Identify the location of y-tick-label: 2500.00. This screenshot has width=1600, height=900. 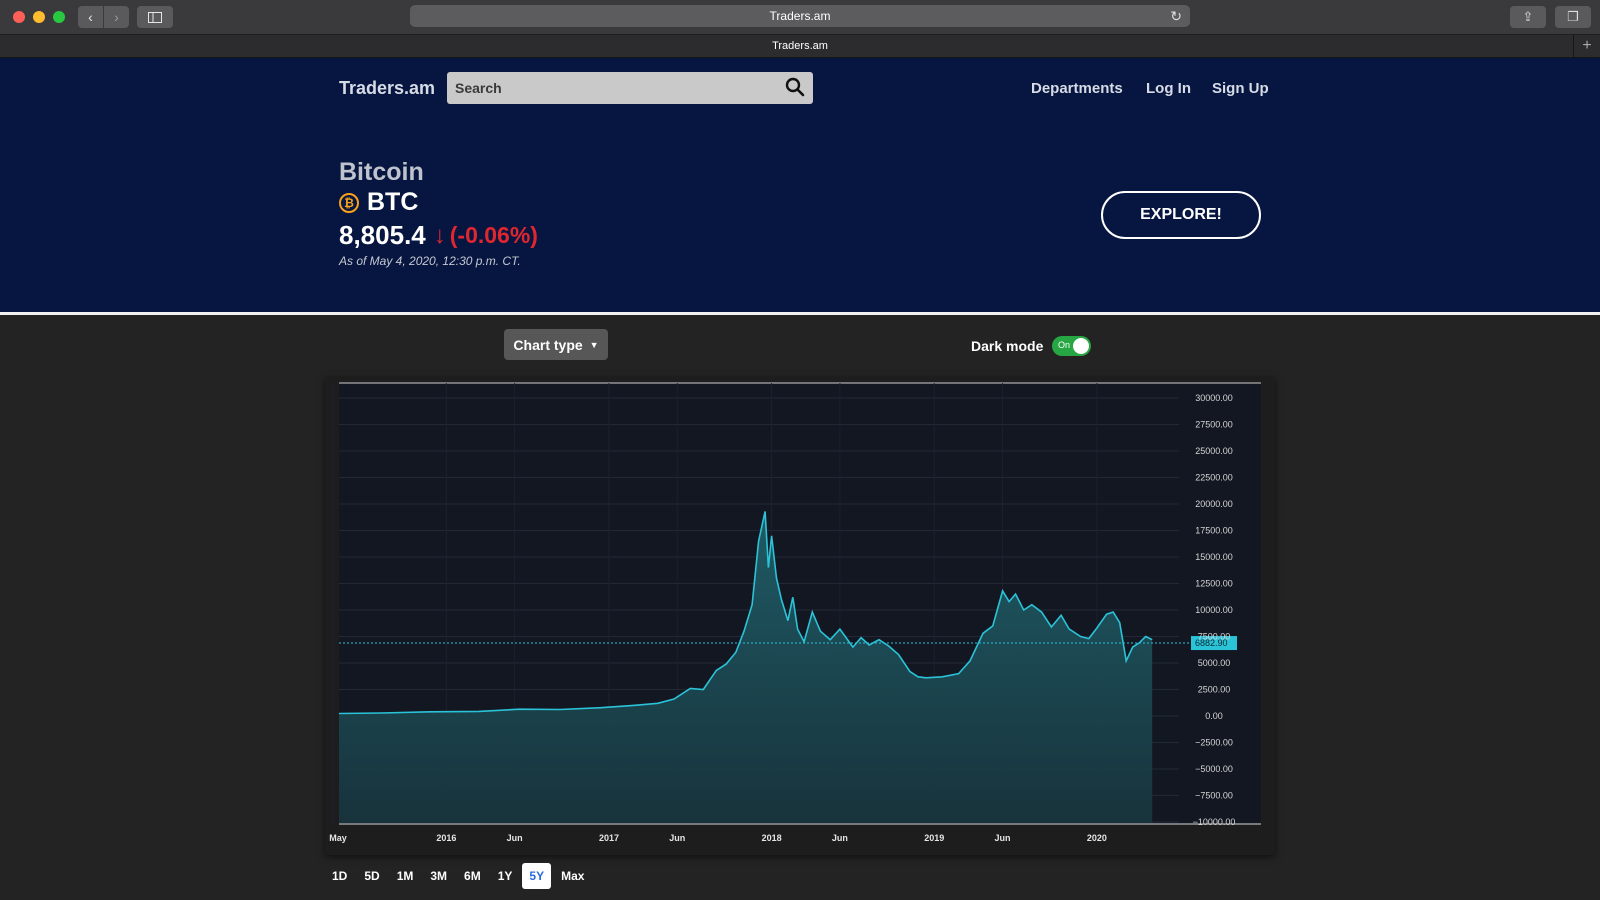
(1214, 690).